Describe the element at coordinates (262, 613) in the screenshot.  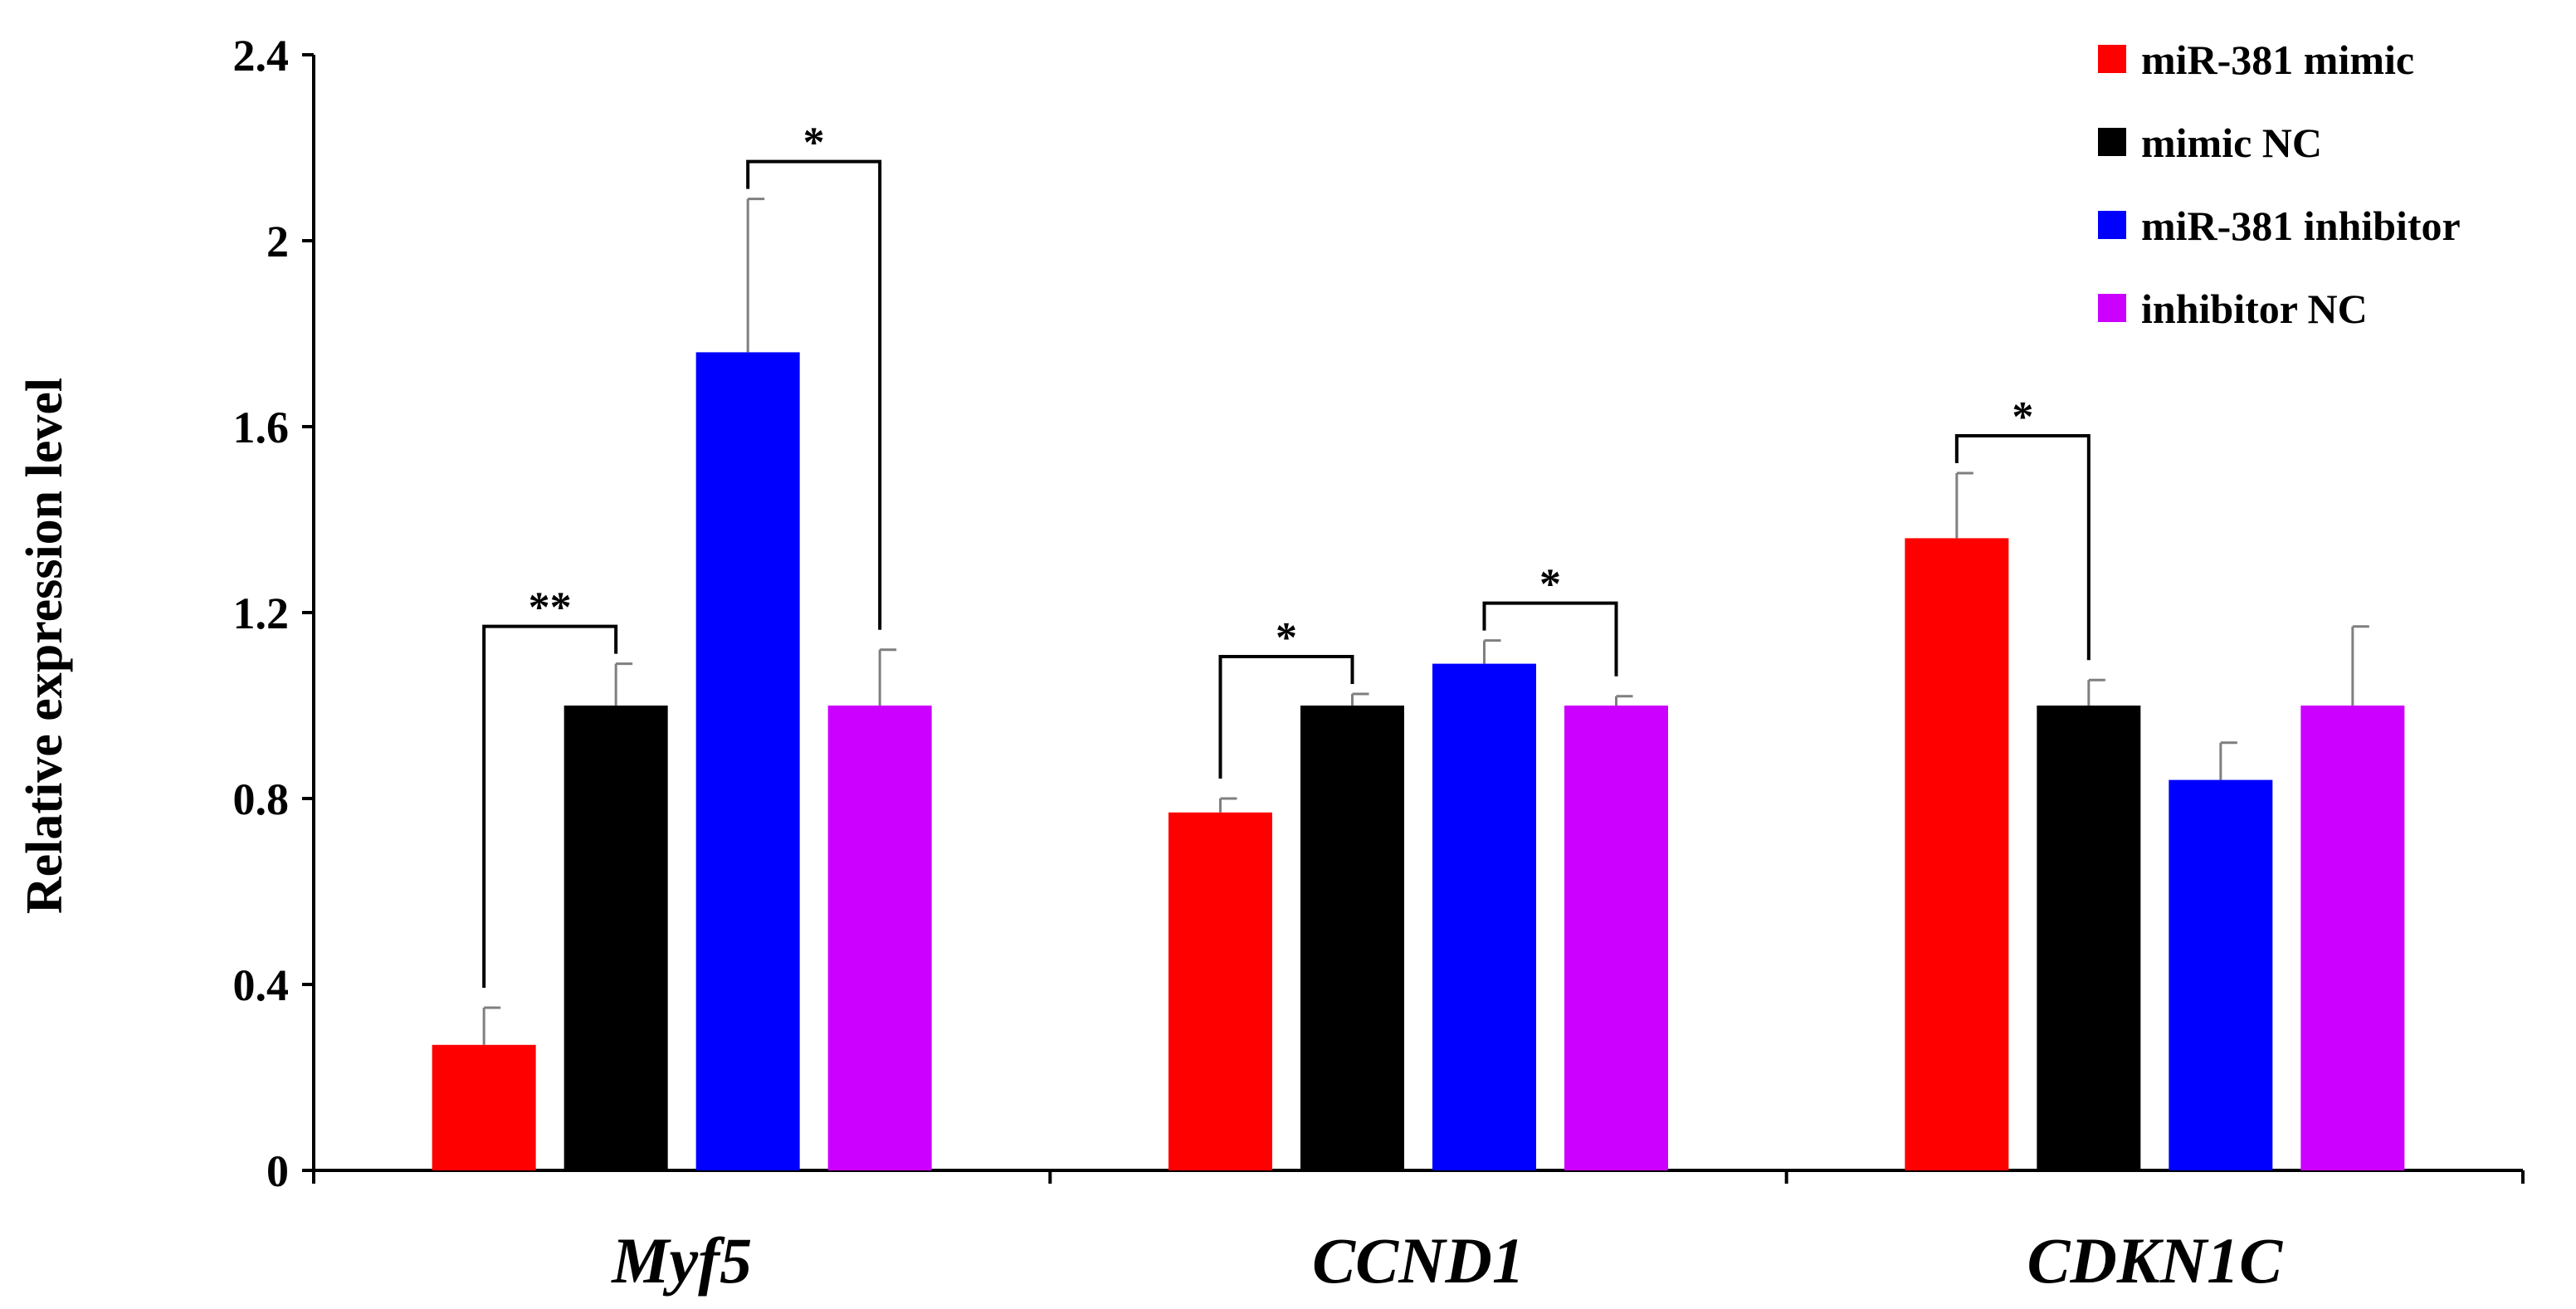
I see `y-tick-label: 1.2` at that location.